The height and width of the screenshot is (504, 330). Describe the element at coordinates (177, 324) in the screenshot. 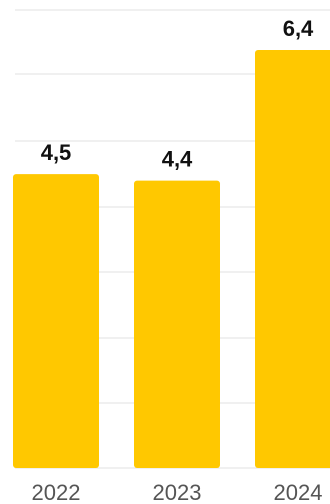

I see `bar-2023` at that location.